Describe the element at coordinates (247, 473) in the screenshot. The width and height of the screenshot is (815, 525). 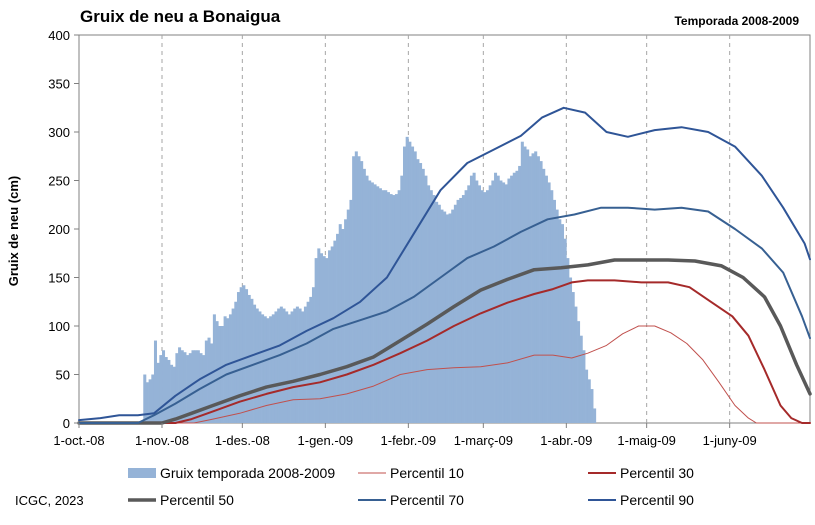
I see `legend-label: Gruix temporada 2008-2009` at that location.